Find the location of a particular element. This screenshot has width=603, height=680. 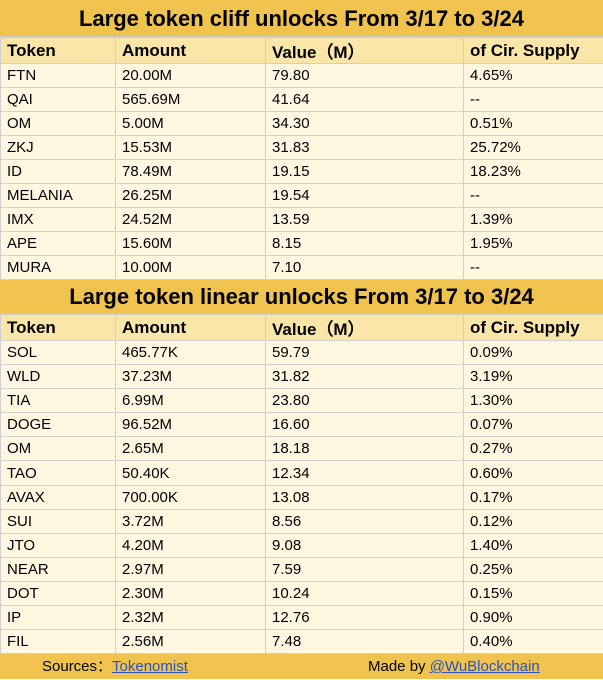

table-row: IP 2.32M 12.76 0.90% is located at coordinates (301, 618).